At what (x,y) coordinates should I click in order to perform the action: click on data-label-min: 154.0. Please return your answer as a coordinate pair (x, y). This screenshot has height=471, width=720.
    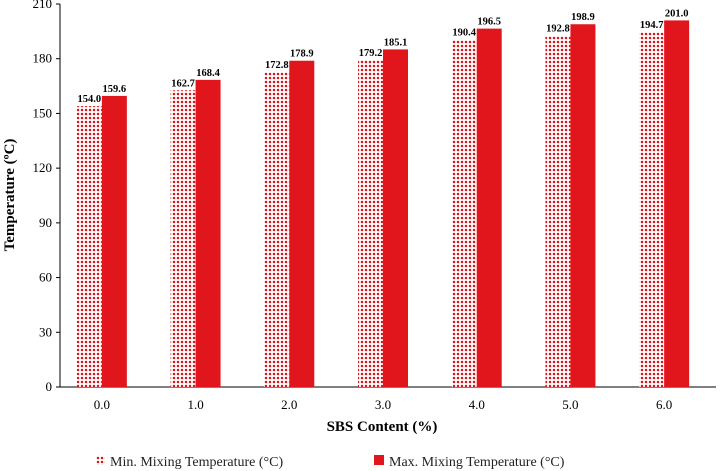
    Looking at the image, I should click on (90, 99).